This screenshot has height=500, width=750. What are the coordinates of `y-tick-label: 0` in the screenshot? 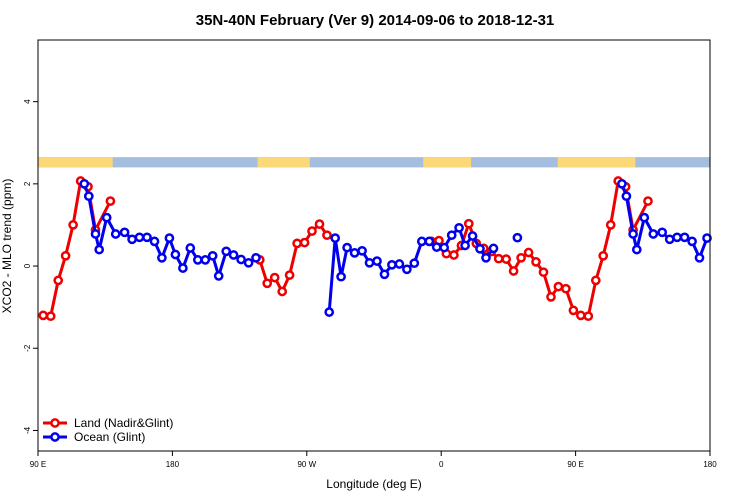 It's located at (27, 265).